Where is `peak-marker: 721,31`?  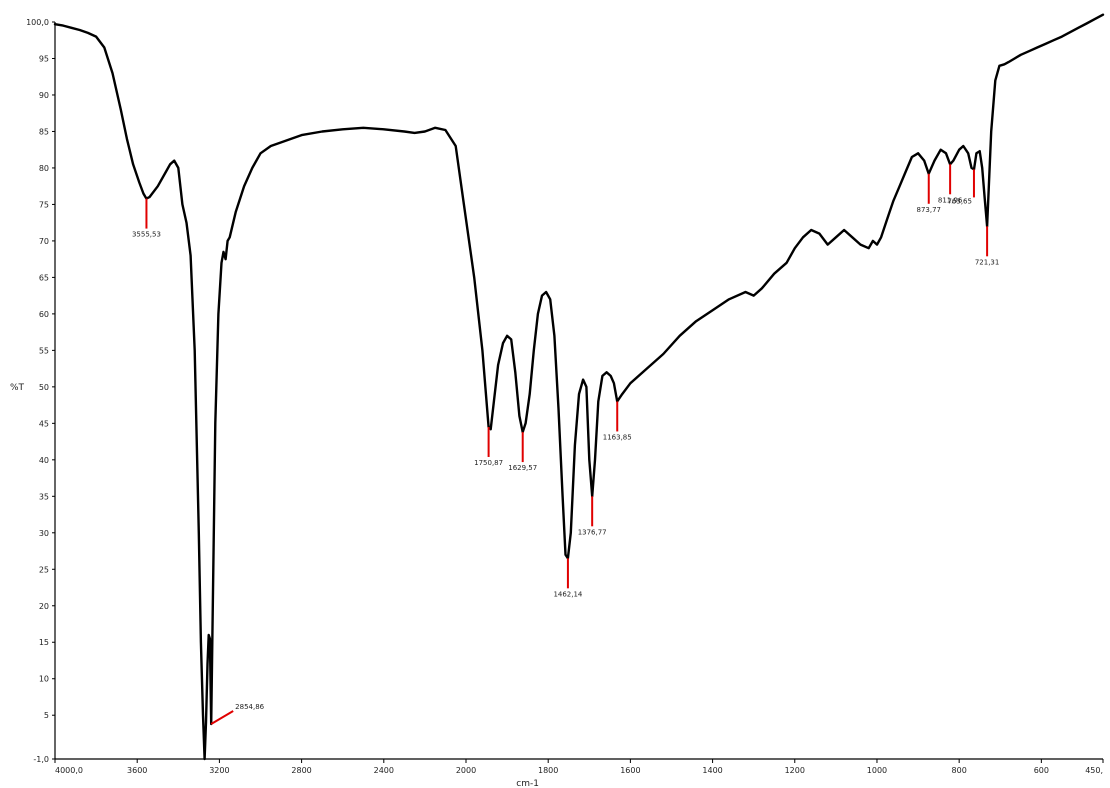
peak-marker: 721,31 is located at coordinates (987, 246).